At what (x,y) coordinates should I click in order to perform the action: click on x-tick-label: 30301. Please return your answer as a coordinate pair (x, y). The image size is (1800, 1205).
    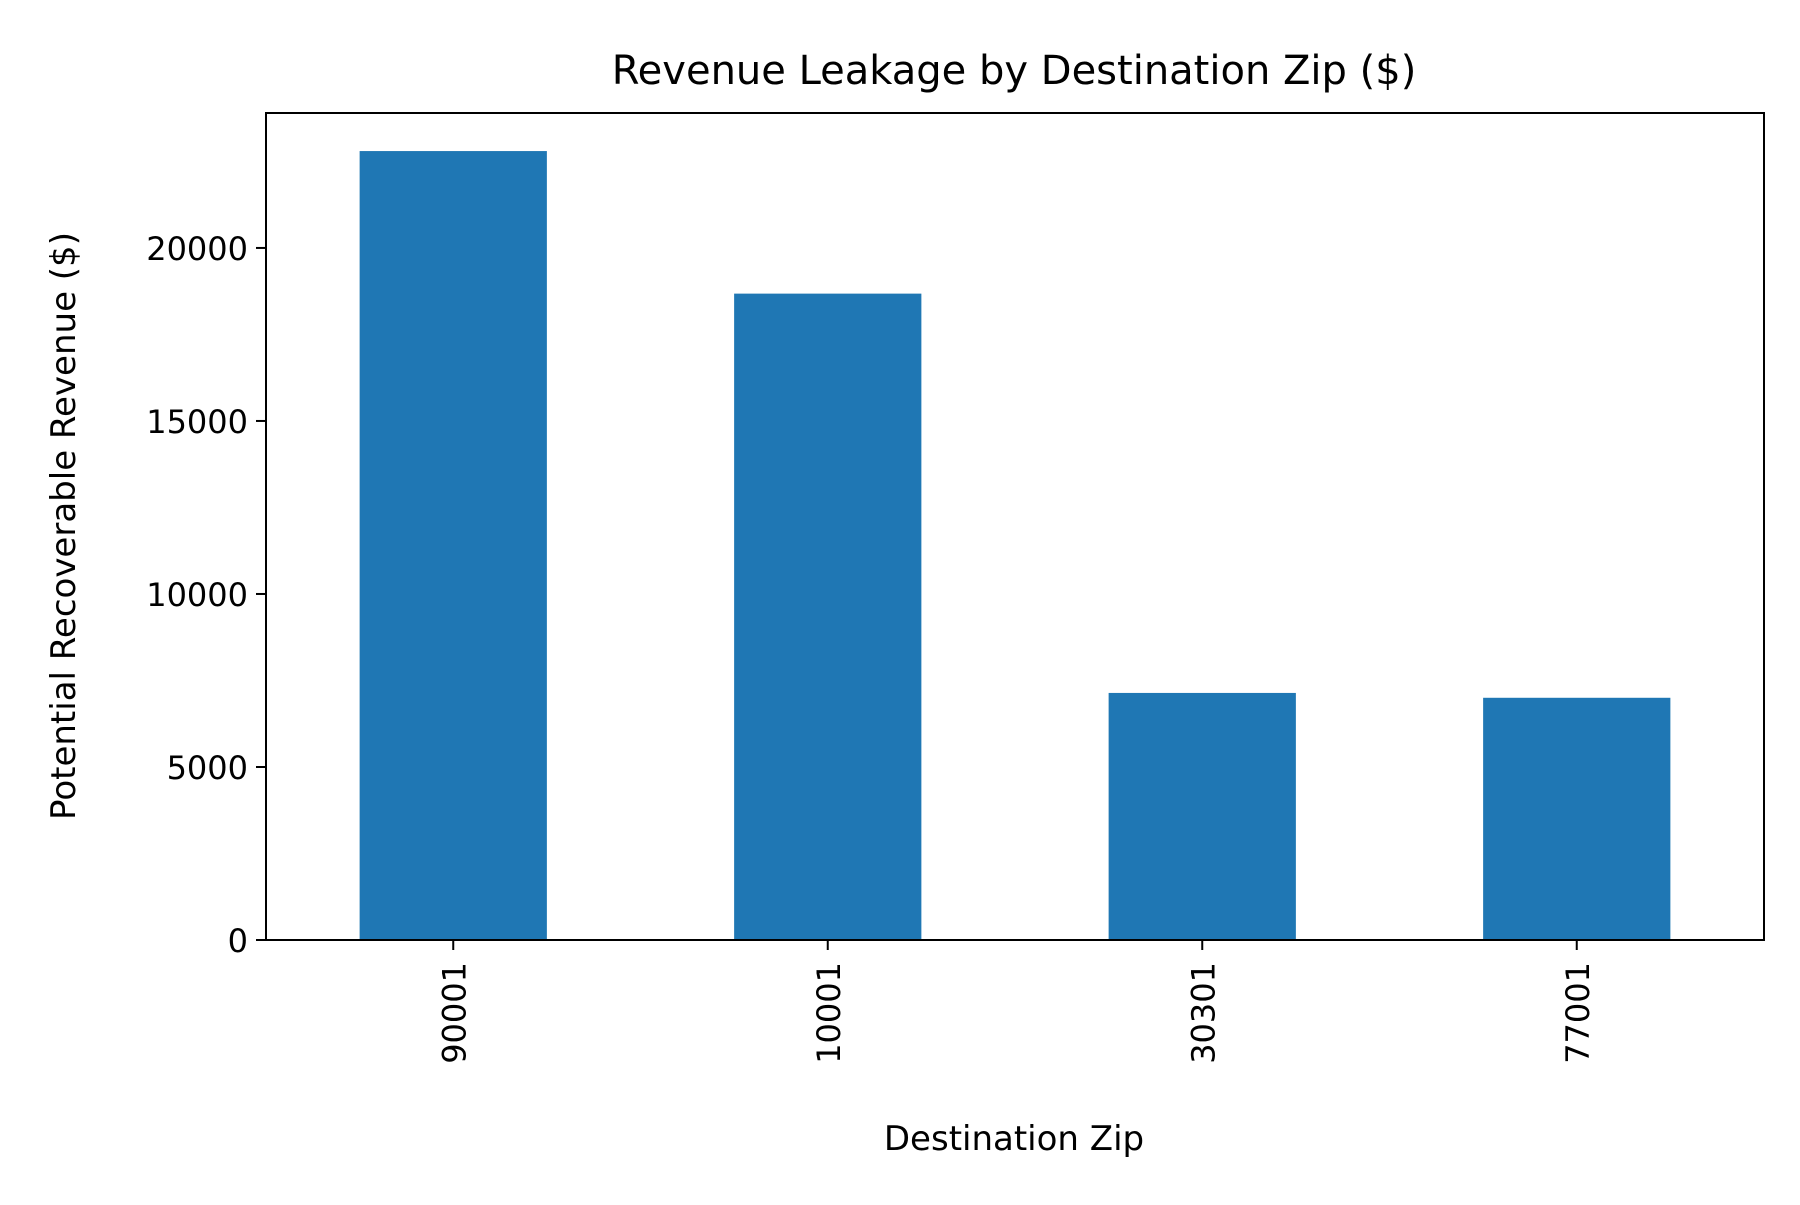
    Looking at the image, I should click on (1203, 1013).